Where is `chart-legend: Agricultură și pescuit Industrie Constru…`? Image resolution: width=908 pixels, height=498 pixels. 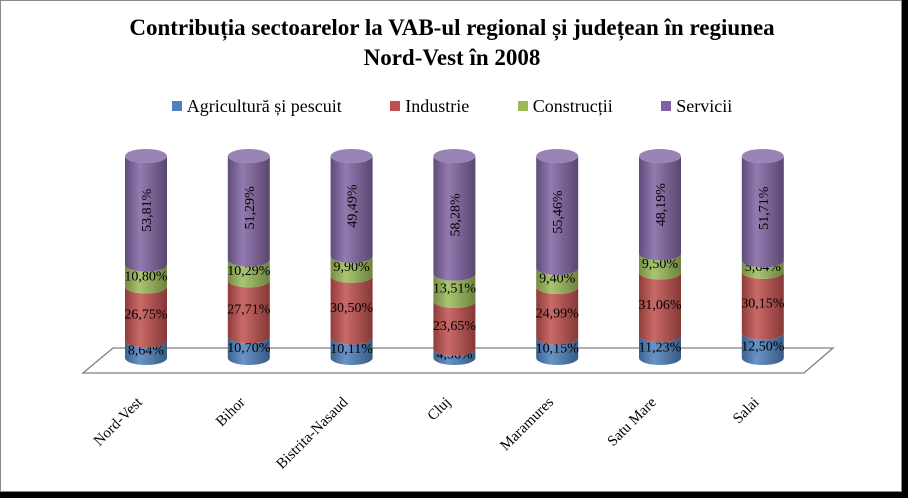 chart-legend: Agricultură și pescuit Industrie Constru… is located at coordinates (452, 106).